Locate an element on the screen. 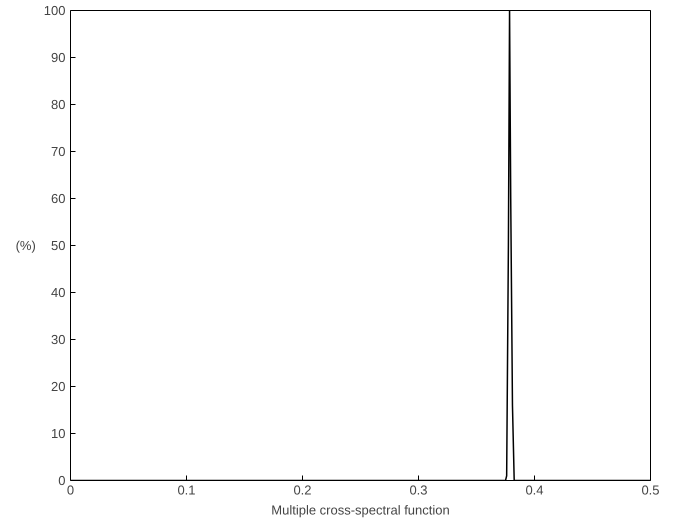 This screenshot has width=678, height=527. y-tick-label: 60 is located at coordinates (58, 198).